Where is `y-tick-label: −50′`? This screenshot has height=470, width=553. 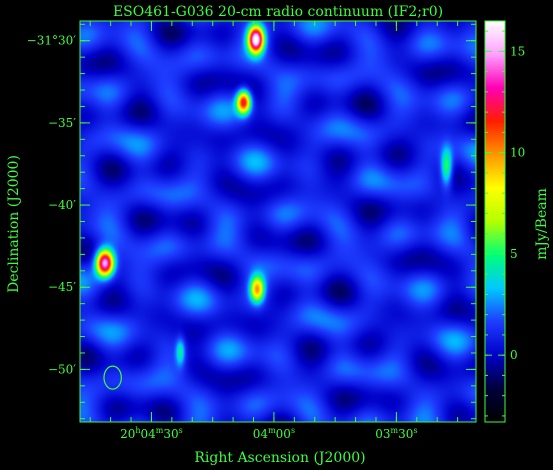
y-tick-label: −50′ is located at coordinates (62, 369).